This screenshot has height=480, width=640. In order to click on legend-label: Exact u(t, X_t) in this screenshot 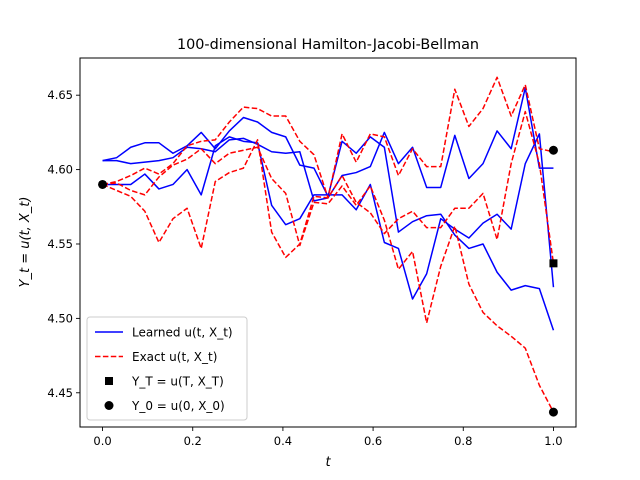, I will do `click(174, 357)`.